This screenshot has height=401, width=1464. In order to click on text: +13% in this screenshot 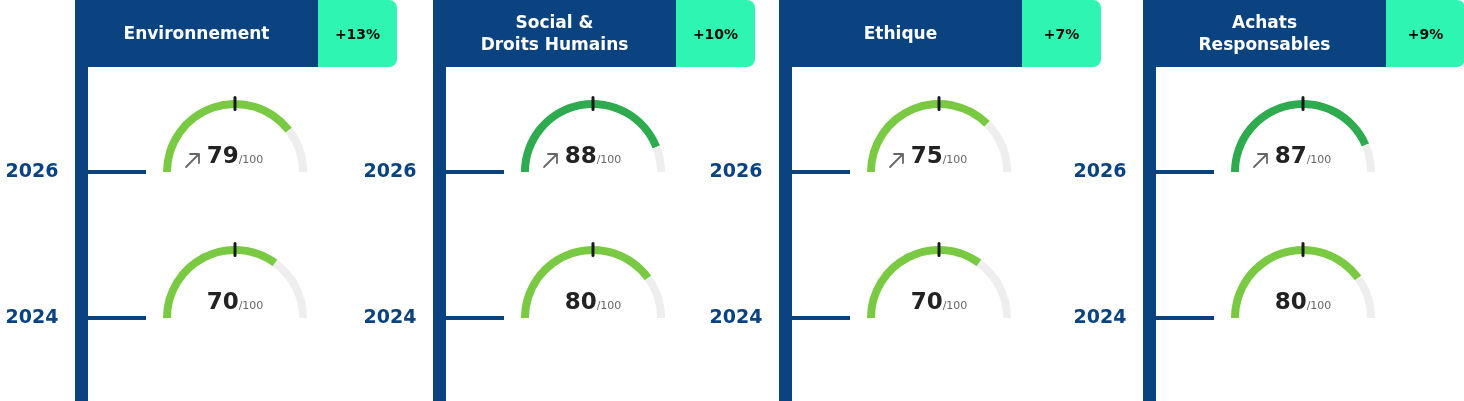, I will do `click(357, 33)`.